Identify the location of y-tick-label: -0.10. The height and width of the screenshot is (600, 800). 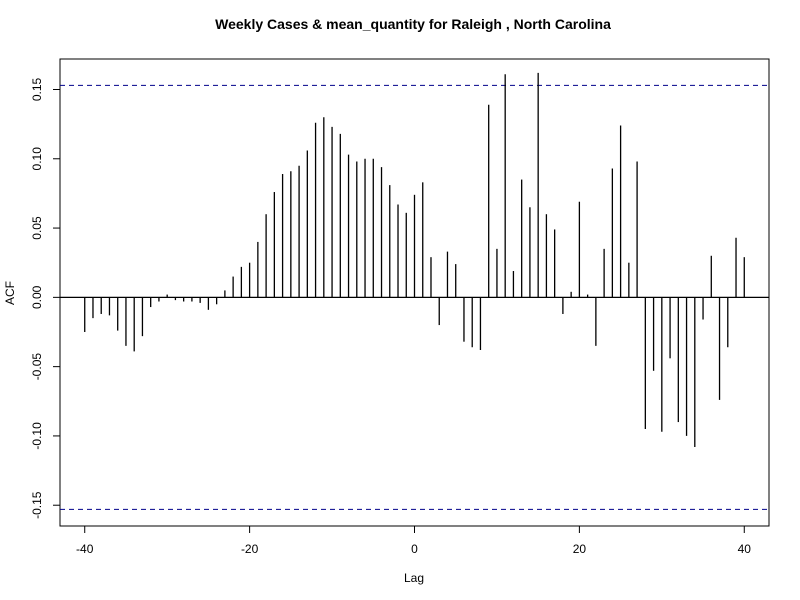
(37, 436).